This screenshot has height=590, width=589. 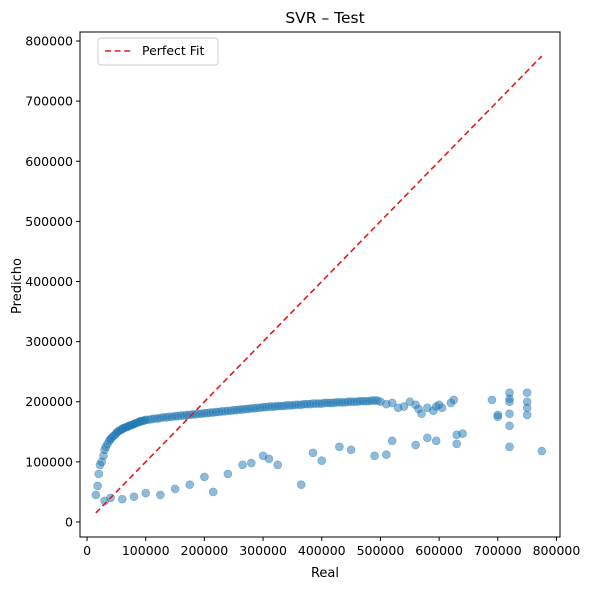 I want to click on x-tick-label: 700000, so click(x=498, y=550).